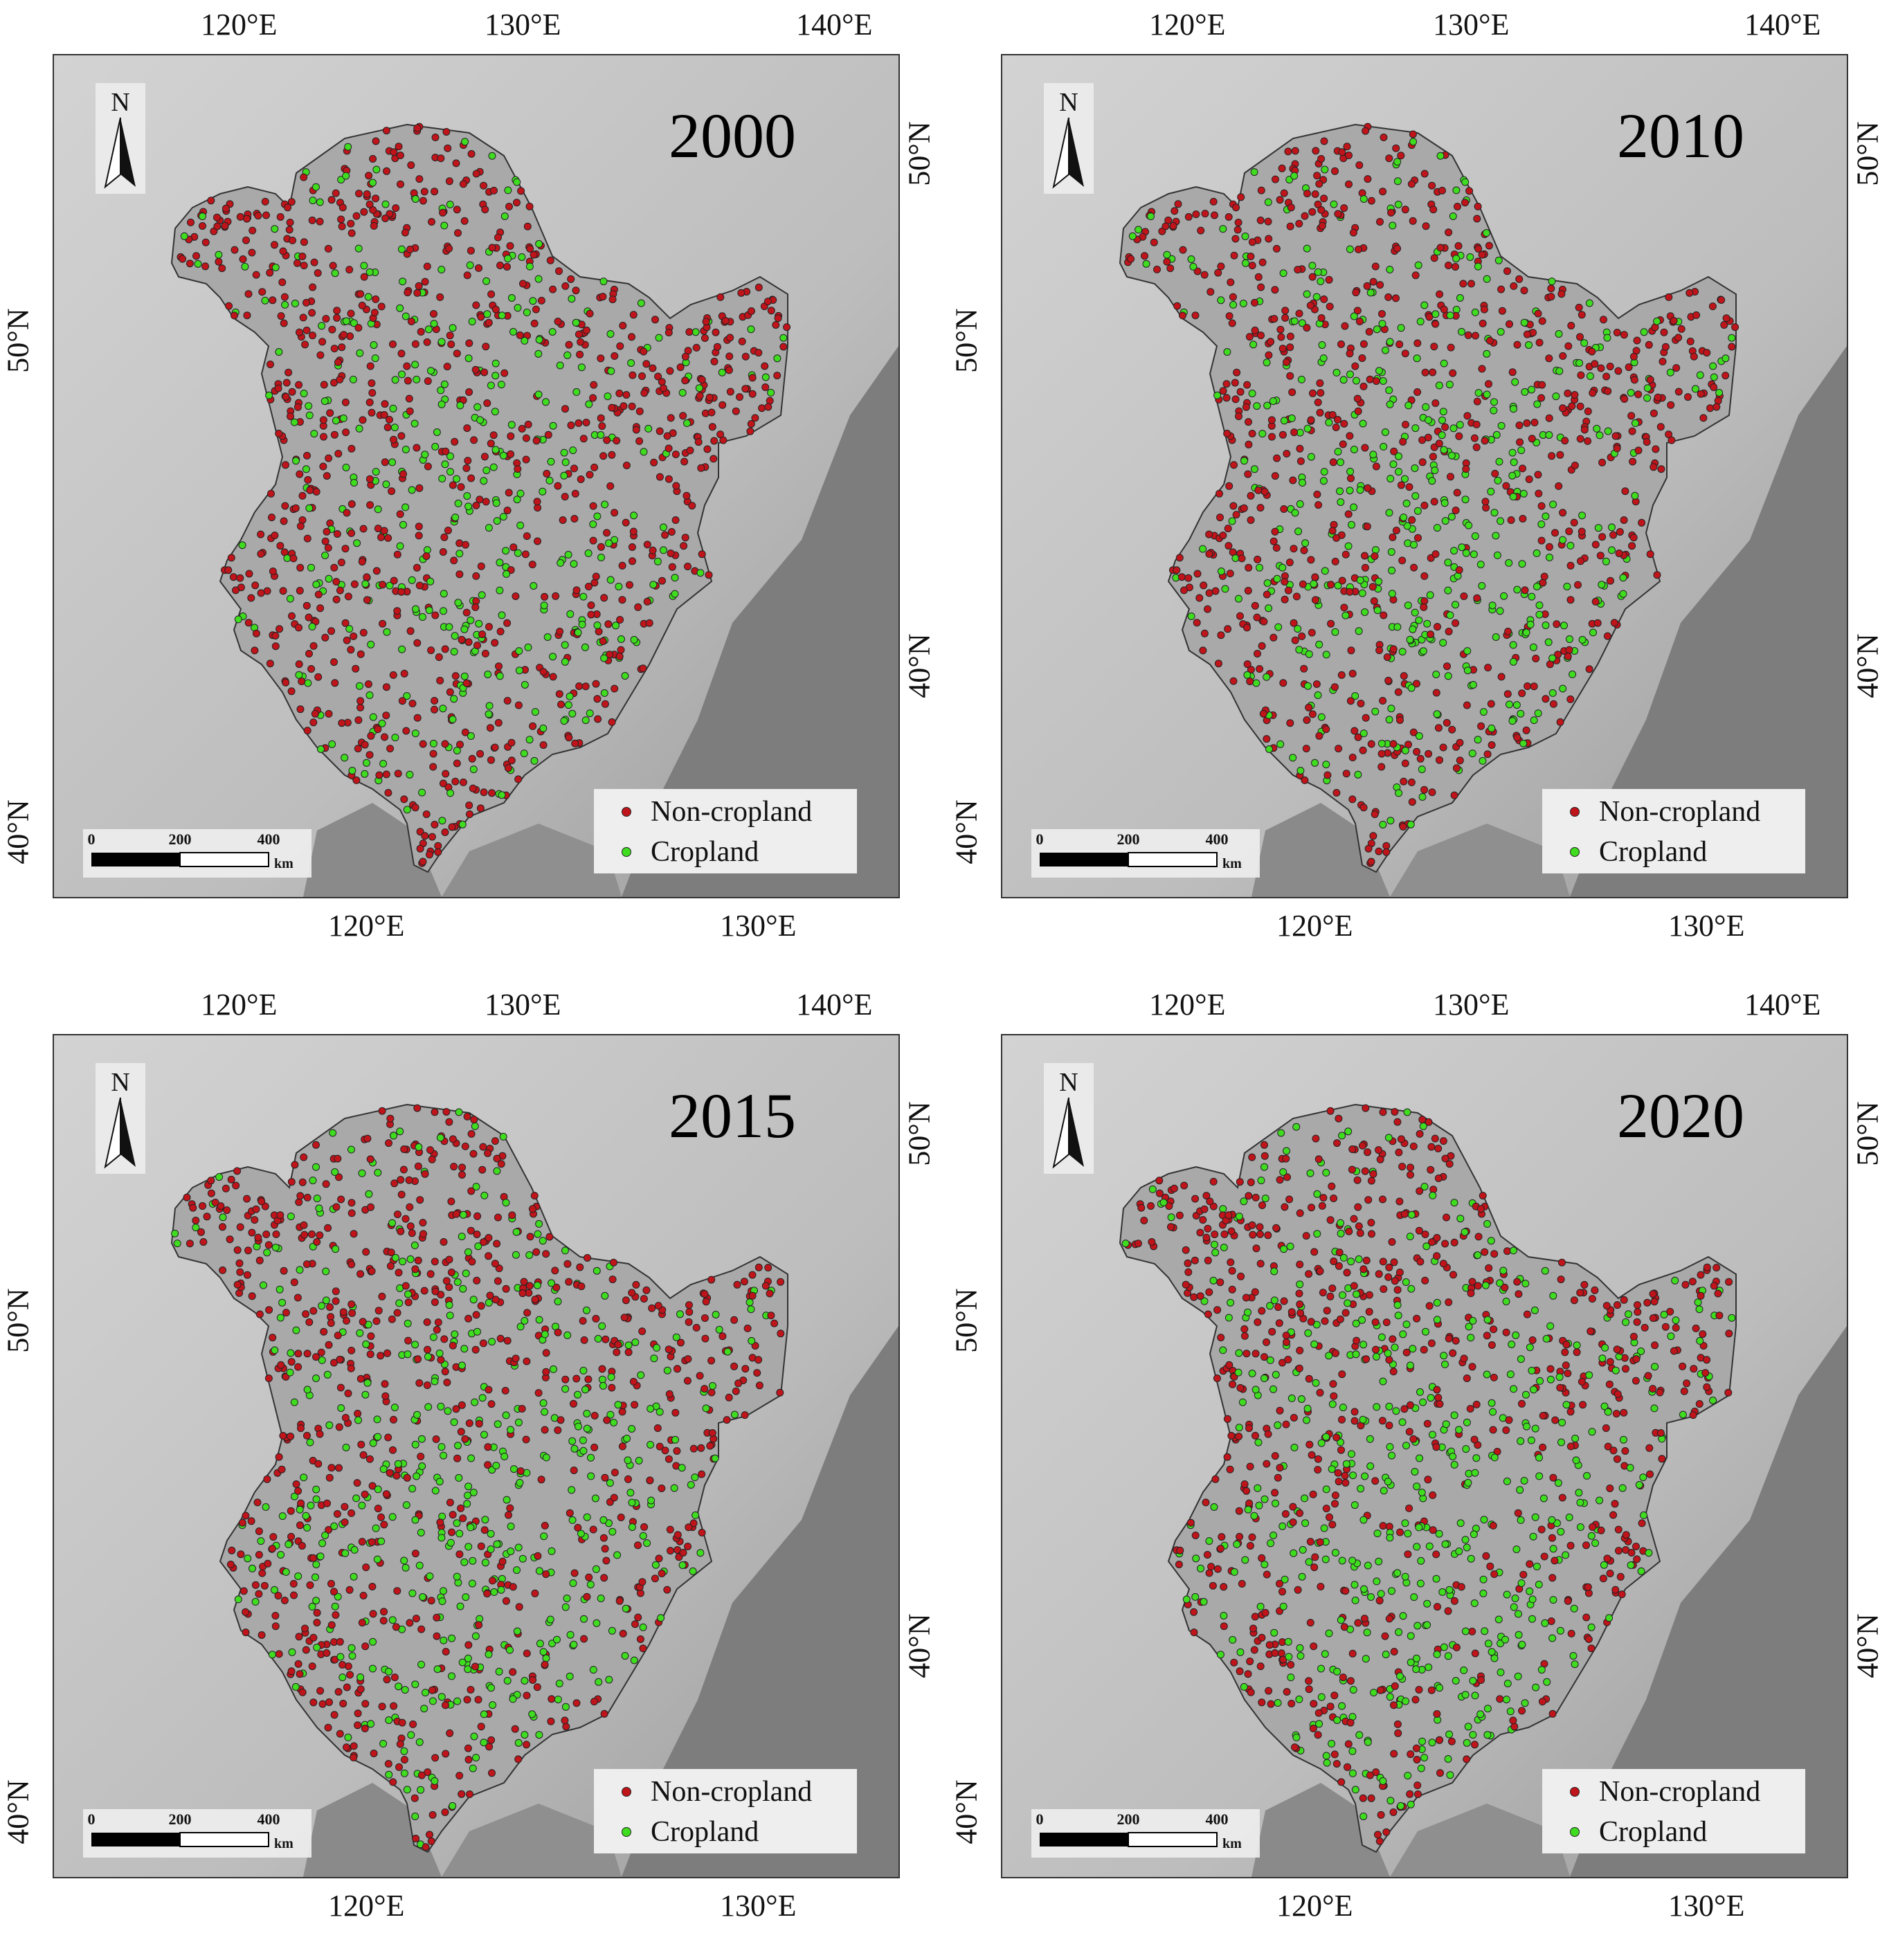 This screenshot has height=1960, width=1898. I want to click on bottom-label-130e: 130°E, so click(758, 1906).